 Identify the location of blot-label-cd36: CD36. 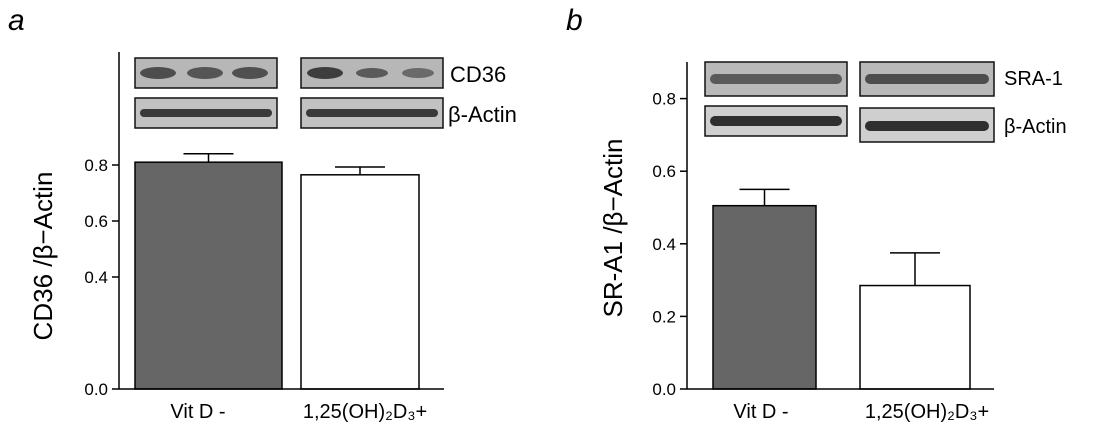
(478, 74).